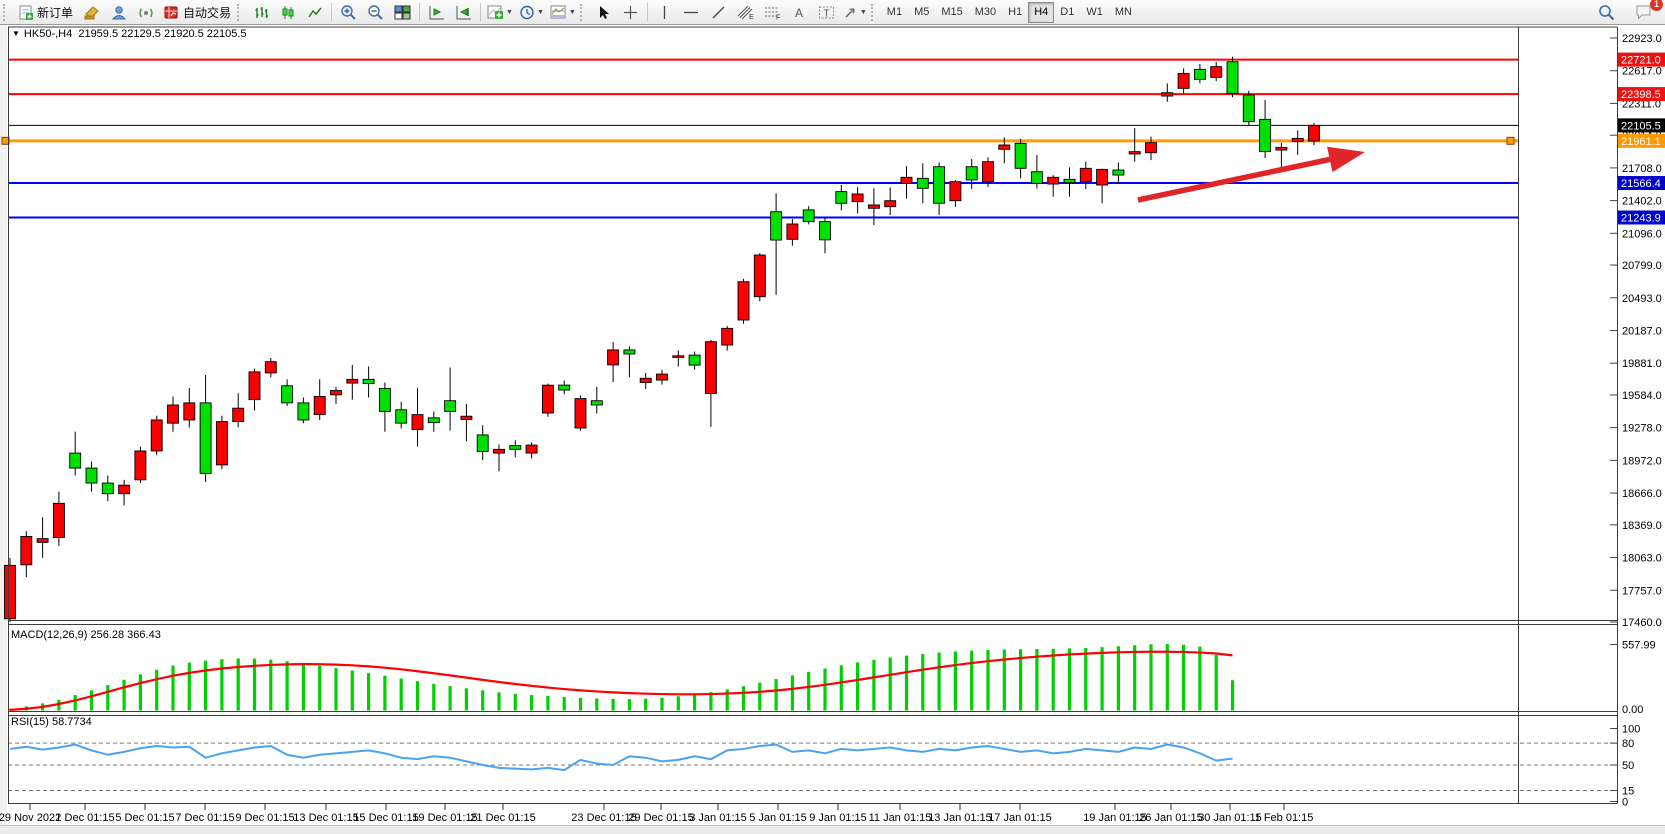  I want to click on symbol-collapse-icon: ▼, so click(16, 33).